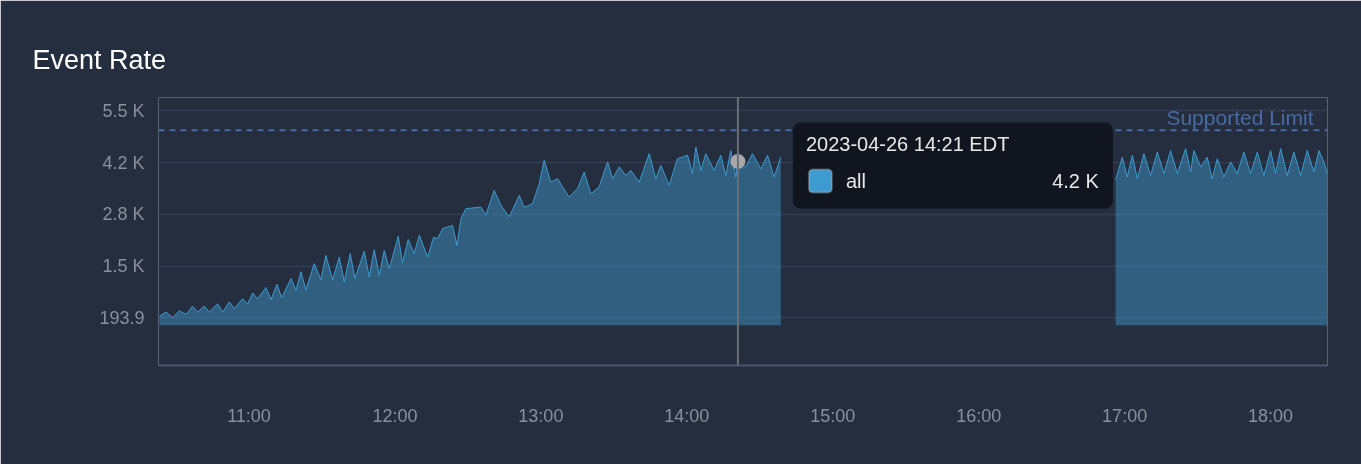  What do you see at coordinates (979, 415) in the screenshot?
I see `x-tick-label: 16:00` at bounding box center [979, 415].